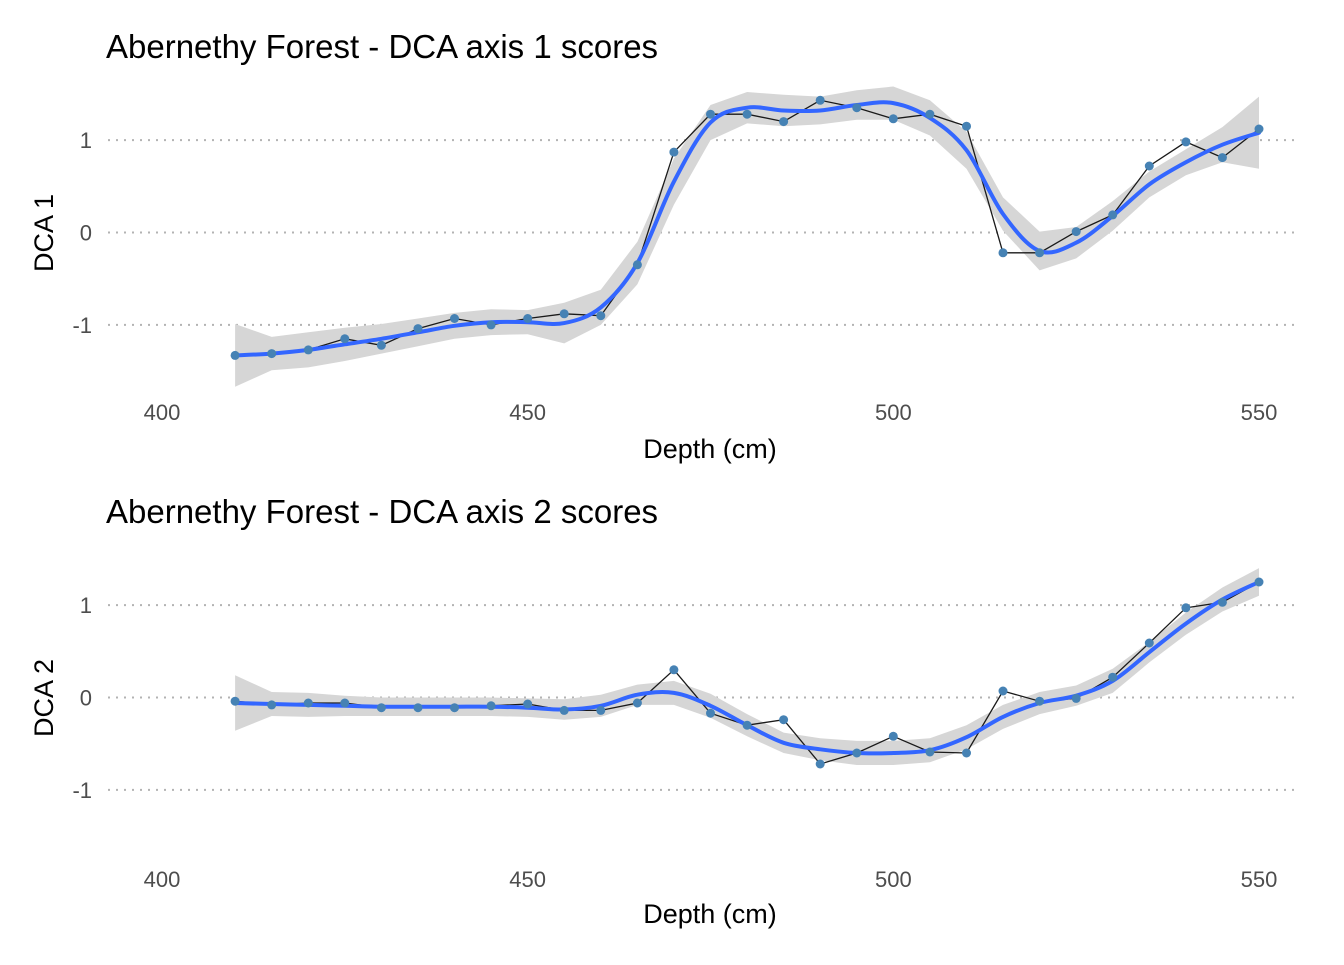  I want to click on y-axis-label: DCA 2, so click(44, 698).